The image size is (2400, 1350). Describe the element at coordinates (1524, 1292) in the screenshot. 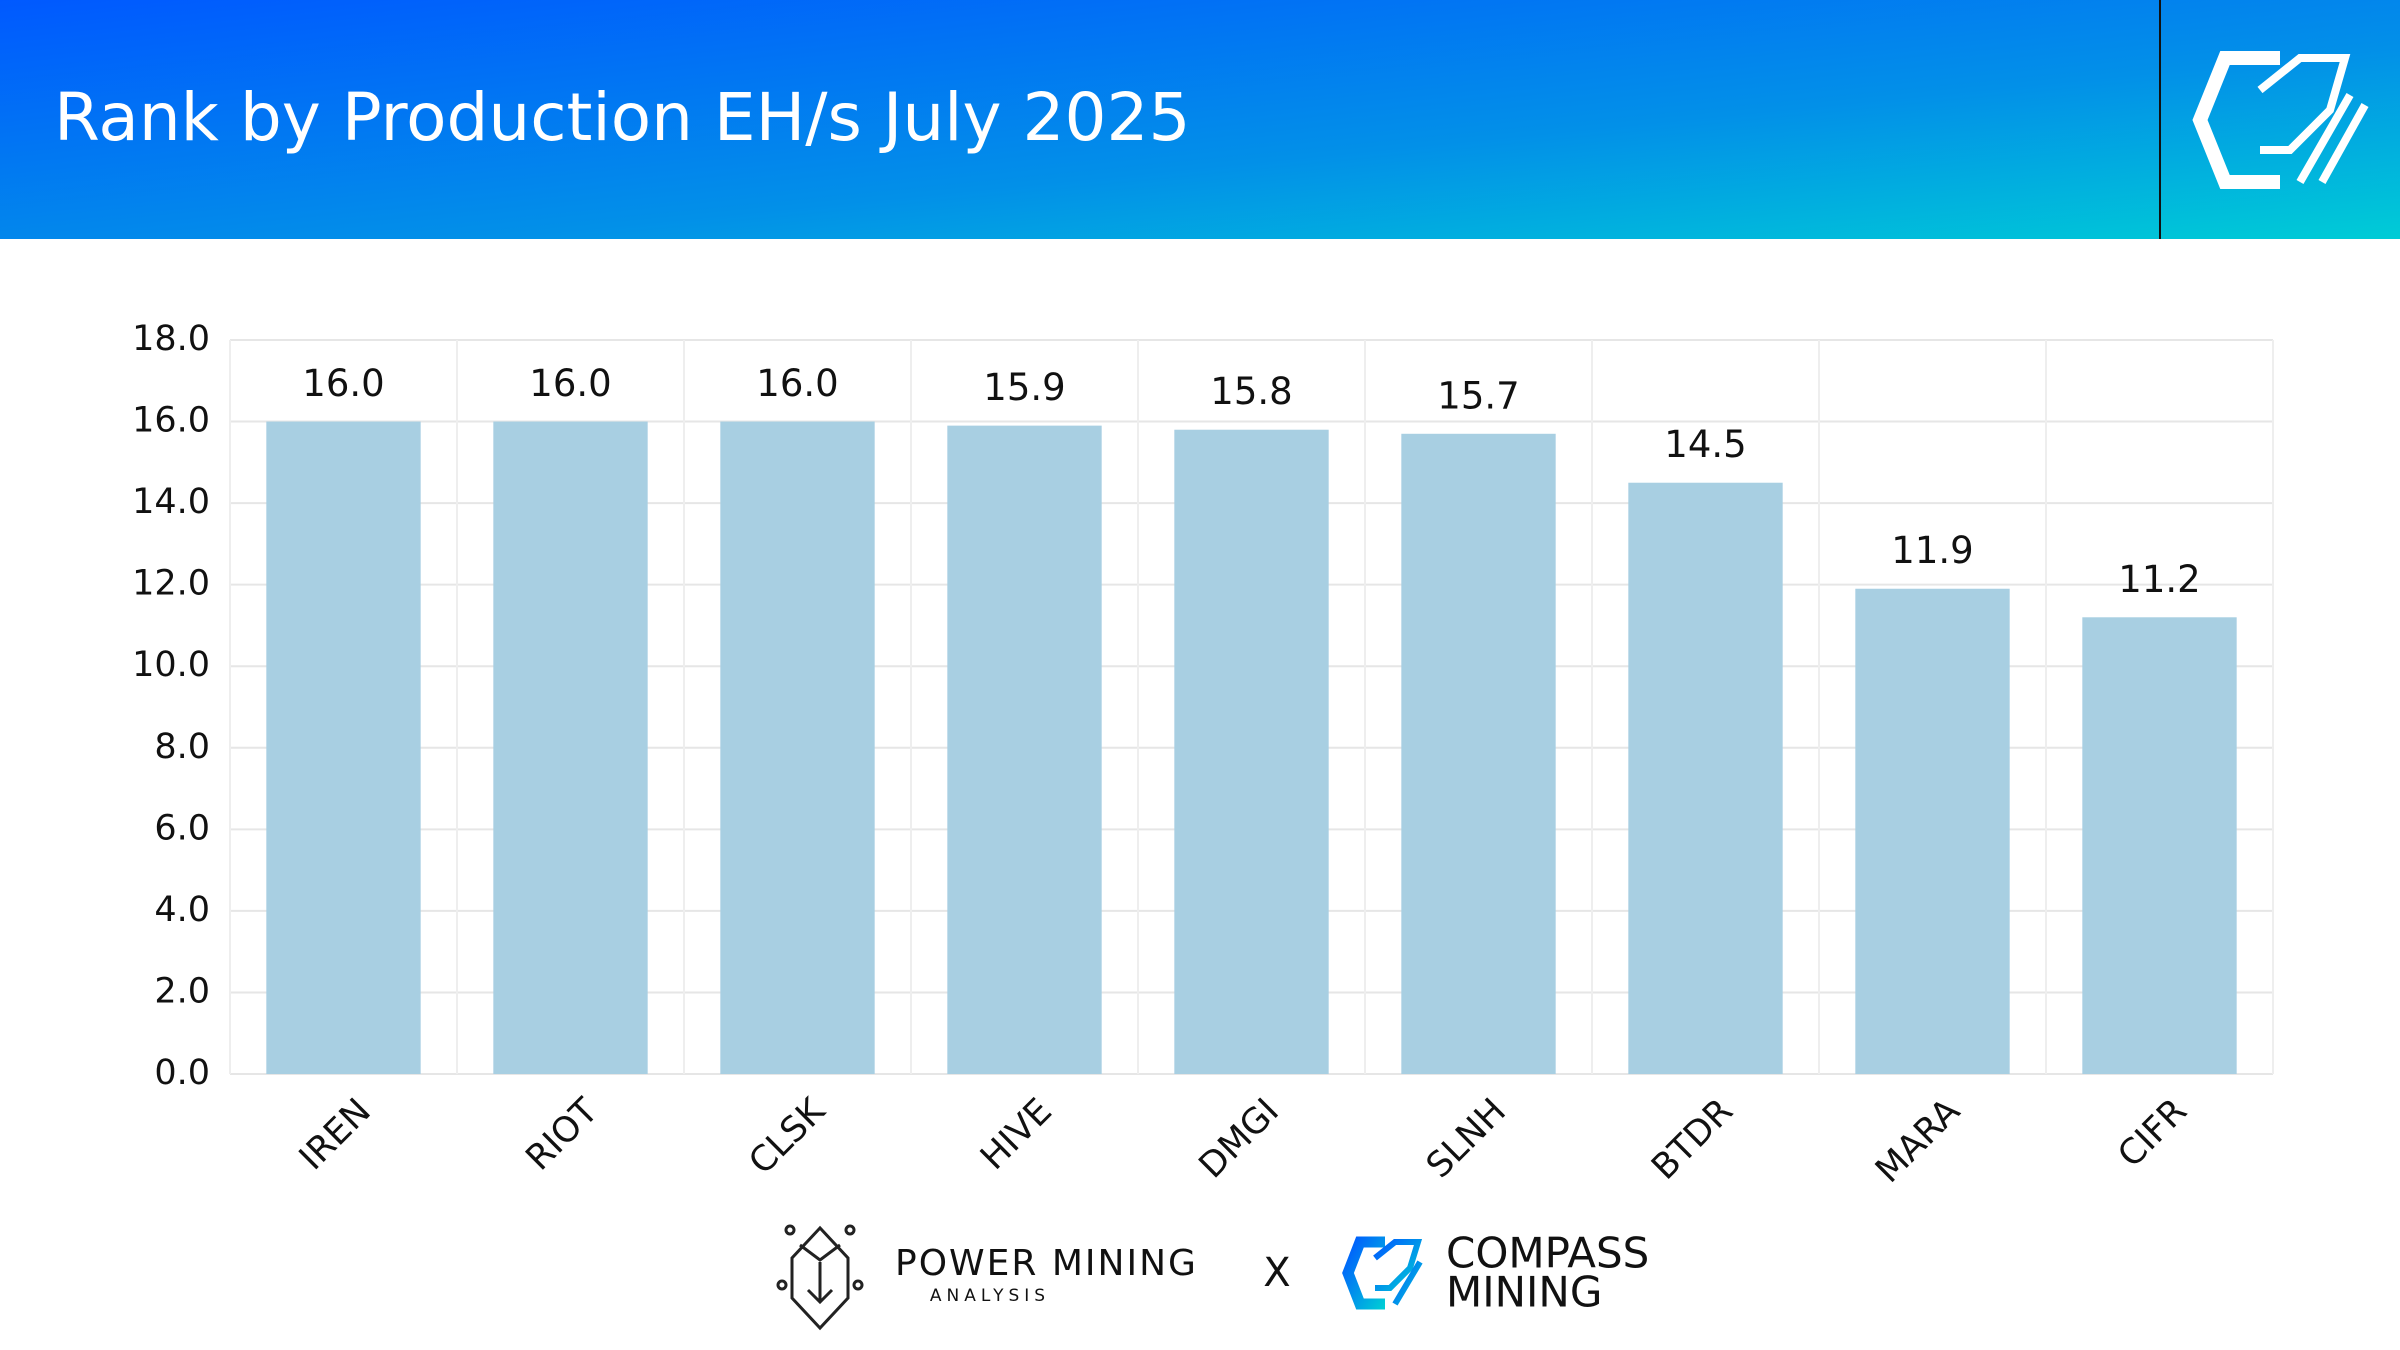

I see `footer-brand: MINING` at that location.